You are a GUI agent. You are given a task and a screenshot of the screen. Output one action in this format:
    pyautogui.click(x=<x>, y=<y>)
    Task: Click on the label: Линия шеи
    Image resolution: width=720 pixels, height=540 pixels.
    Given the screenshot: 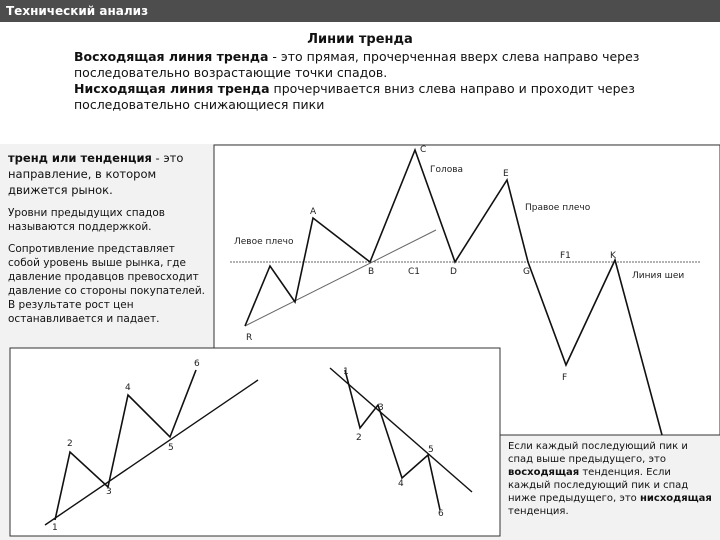 What is the action you would take?
    pyautogui.click(x=658, y=276)
    